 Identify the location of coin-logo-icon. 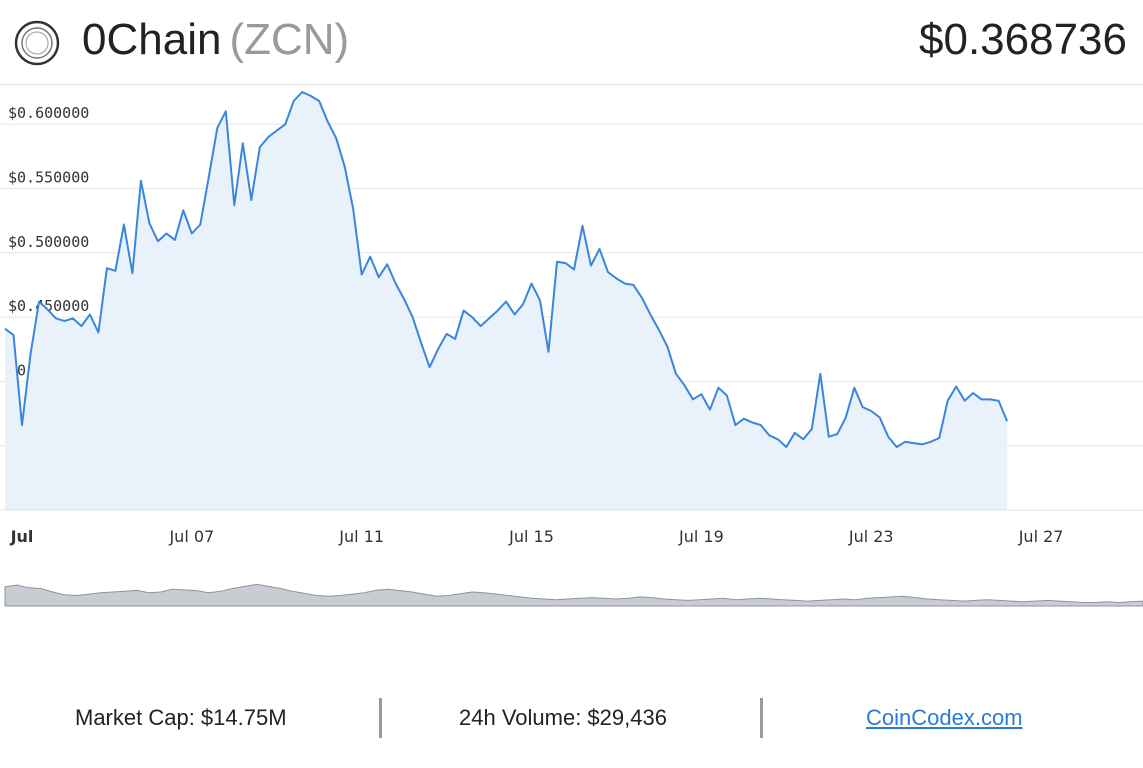
(37, 43).